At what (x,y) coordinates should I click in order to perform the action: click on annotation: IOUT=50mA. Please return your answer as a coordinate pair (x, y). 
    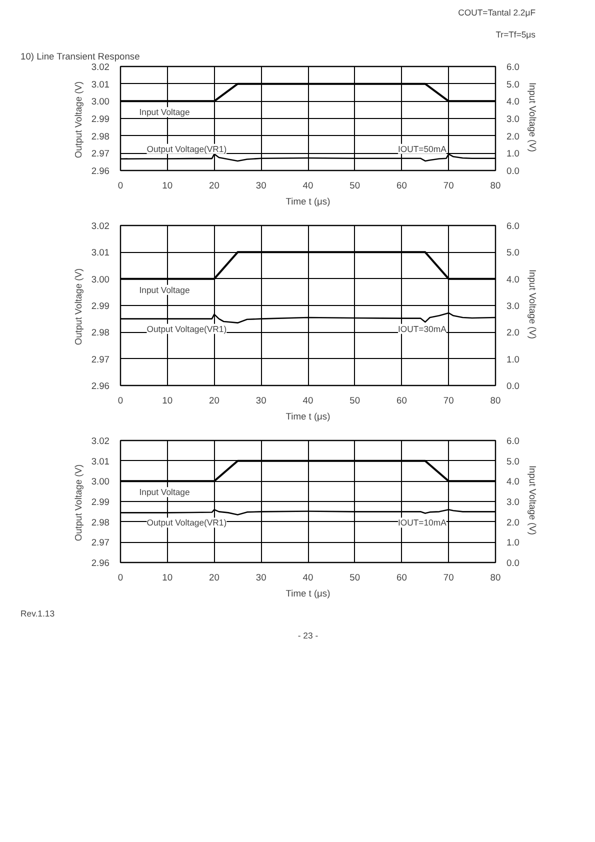
    Looking at the image, I should click on (422, 149).